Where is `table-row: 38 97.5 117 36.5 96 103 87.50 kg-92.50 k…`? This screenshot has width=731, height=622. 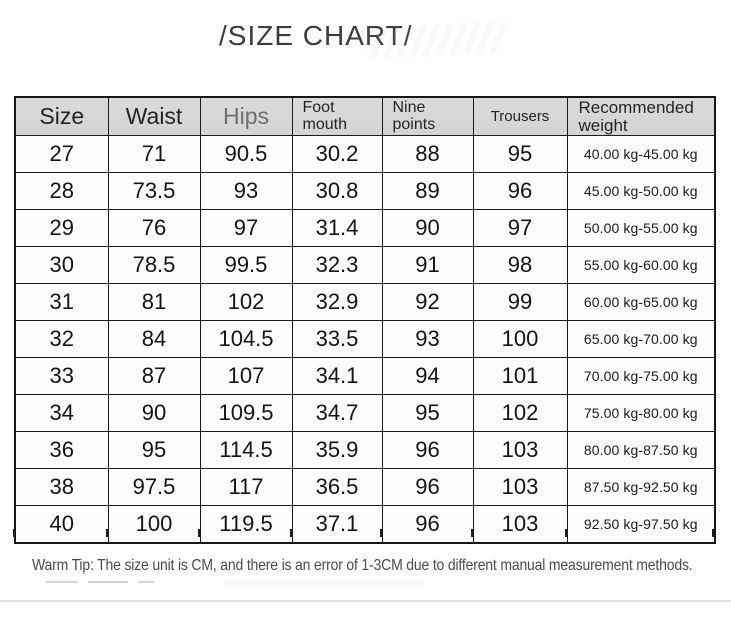
table-row: 38 97.5 117 36.5 96 103 87.50 kg-92.50 k… is located at coordinates (365, 487).